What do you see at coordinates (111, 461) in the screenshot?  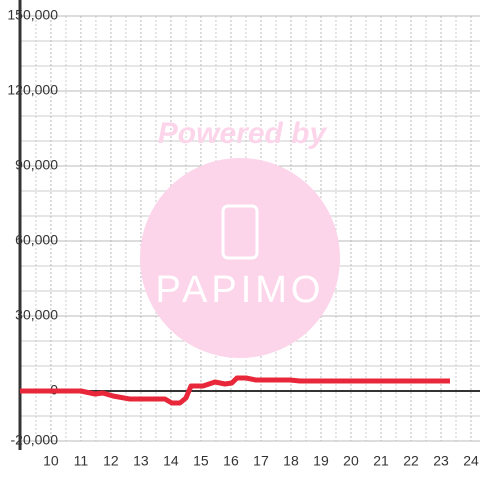 I see `x-tick-label: 12` at bounding box center [111, 461].